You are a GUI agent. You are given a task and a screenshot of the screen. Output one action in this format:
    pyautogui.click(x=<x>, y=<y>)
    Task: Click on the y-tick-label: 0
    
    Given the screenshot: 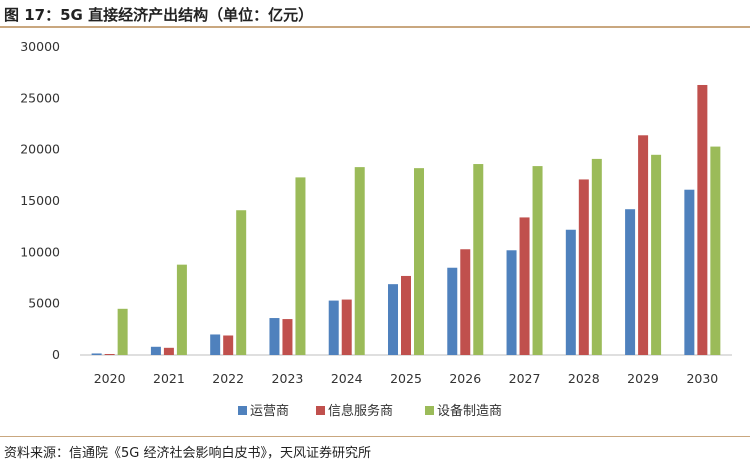 What is the action you would take?
    pyautogui.click(x=56, y=354)
    